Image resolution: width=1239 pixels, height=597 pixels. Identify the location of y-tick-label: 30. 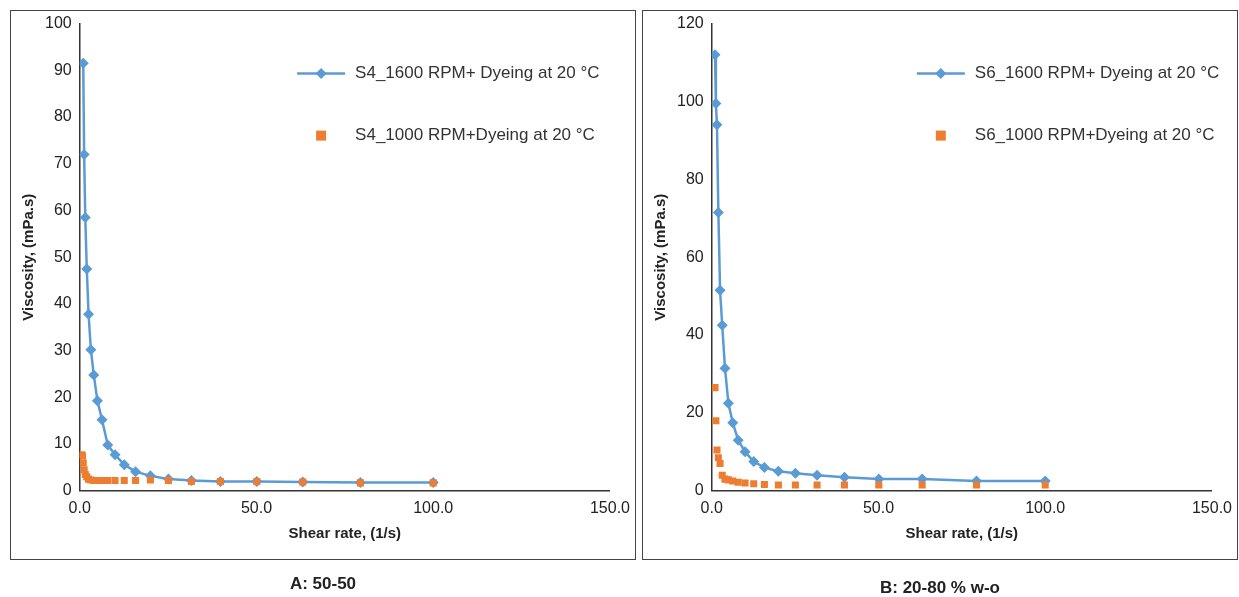
(62, 350).